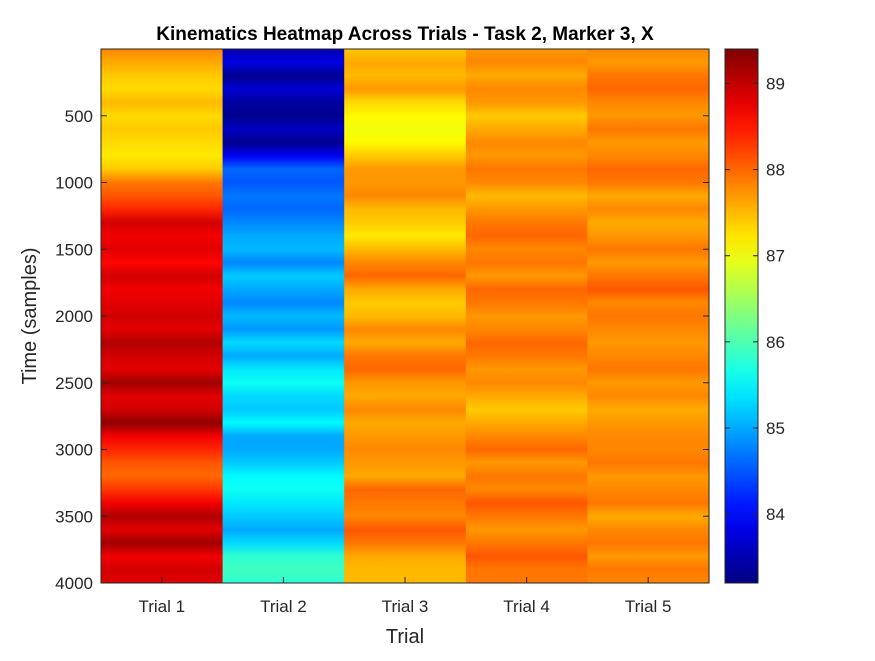 The width and height of the screenshot is (875, 661). I want to click on colorbar-tick-label: 86, so click(775, 342).